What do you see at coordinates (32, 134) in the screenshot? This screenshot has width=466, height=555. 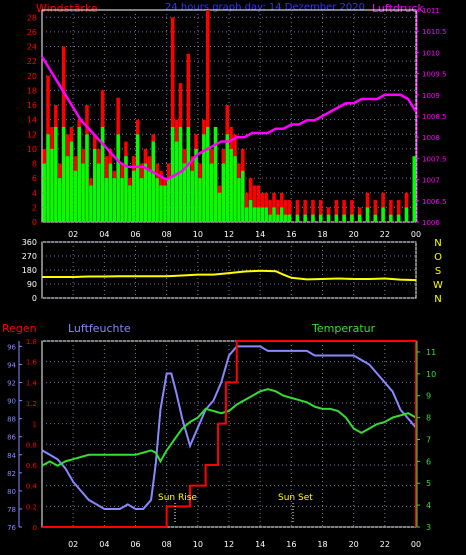 I see `wind-tick-label: 12` at bounding box center [32, 134].